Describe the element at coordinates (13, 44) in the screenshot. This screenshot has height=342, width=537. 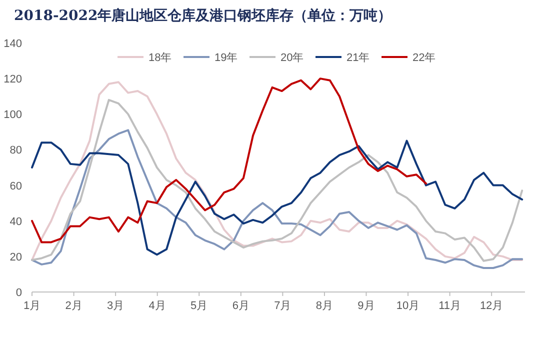
I see `y-tick-label: 140` at that location.